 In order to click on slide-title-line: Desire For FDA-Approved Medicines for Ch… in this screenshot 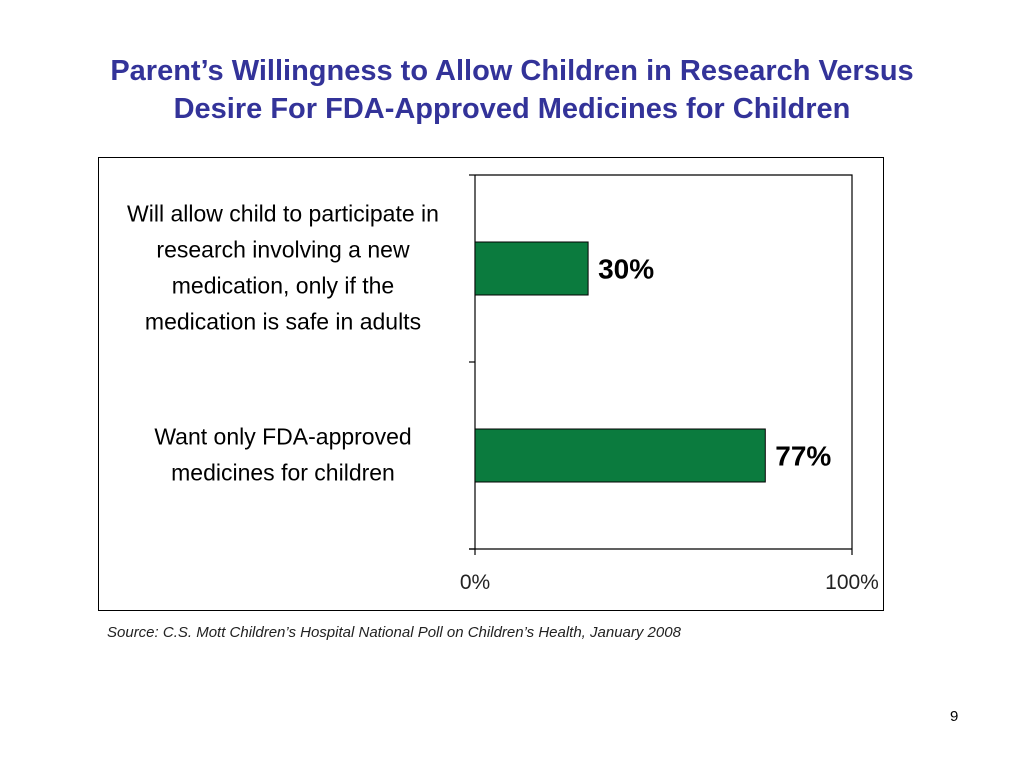, I will do `click(512, 109)`.